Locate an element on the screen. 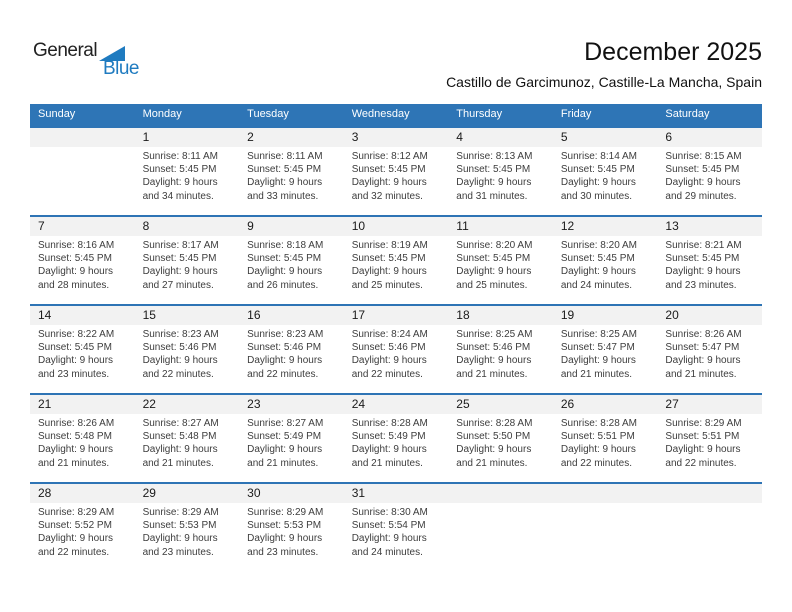 The image size is (792, 612). general-blue-logo: General Blue is located at coordinates (93, 60).